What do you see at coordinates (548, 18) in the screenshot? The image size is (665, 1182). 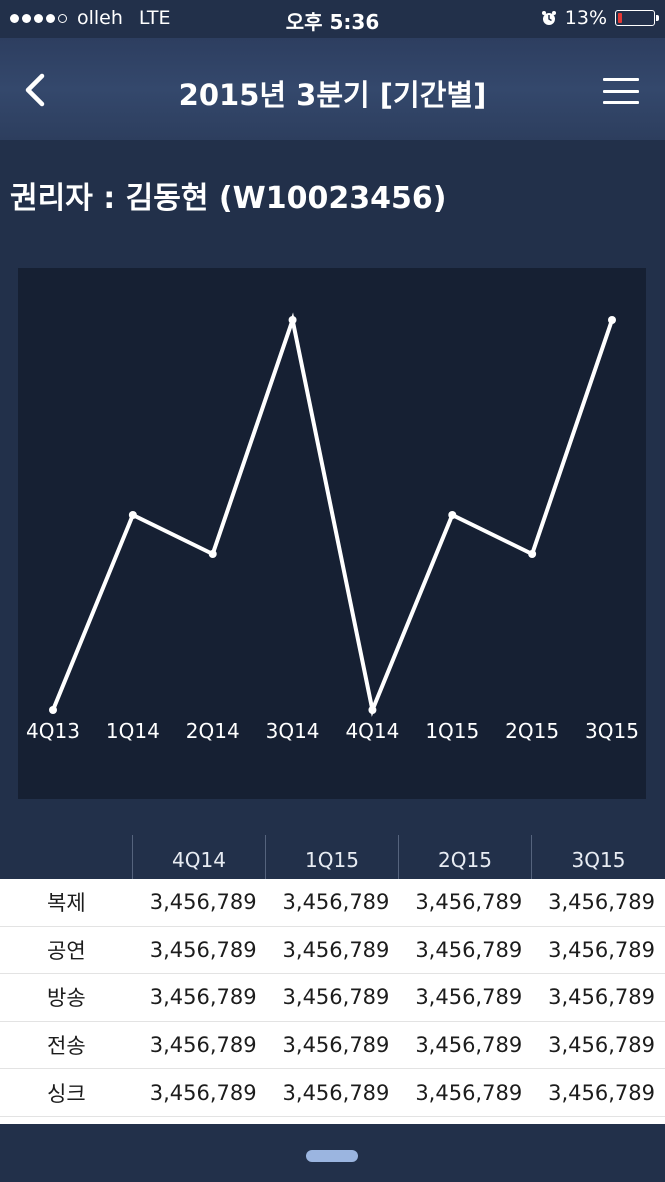 I see `alarm-clock-icon` at bounding box center [548, 18].